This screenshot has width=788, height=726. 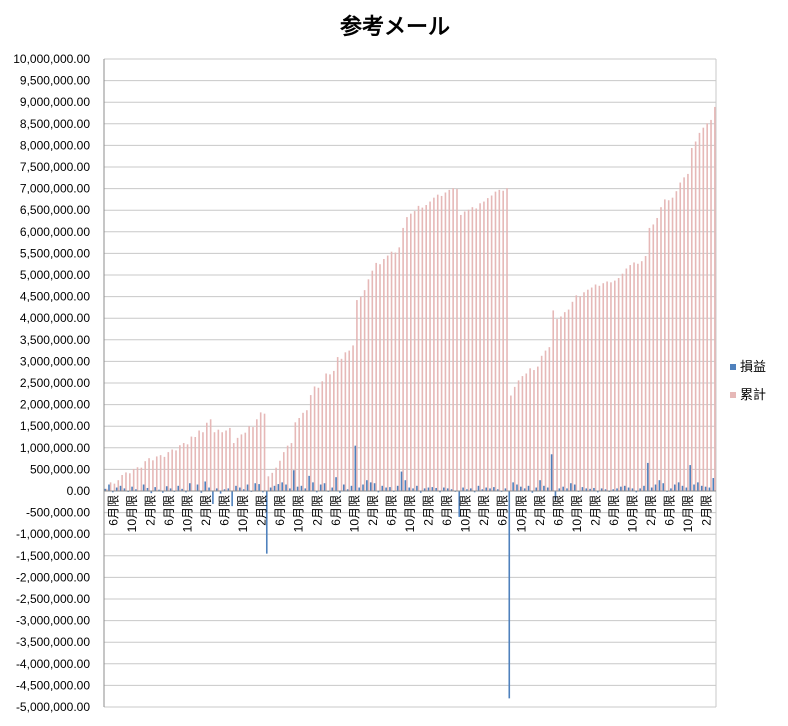 I want to click on y-tick-label: -4,000,000.00, so click(x=53, y=664).